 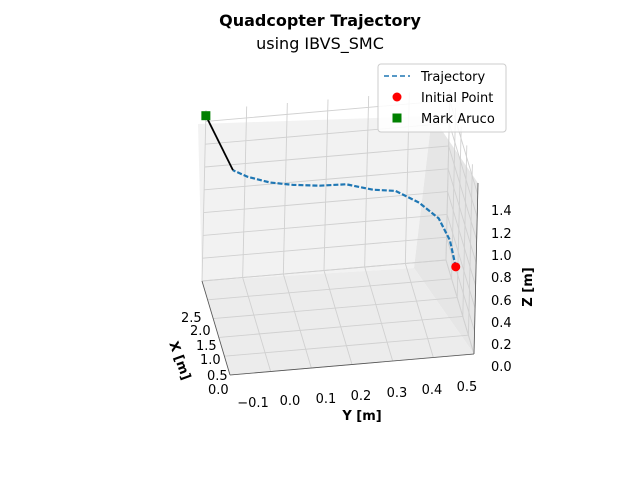 I want to click on z-tick-label: 0.6, so click(x=501, y=301).